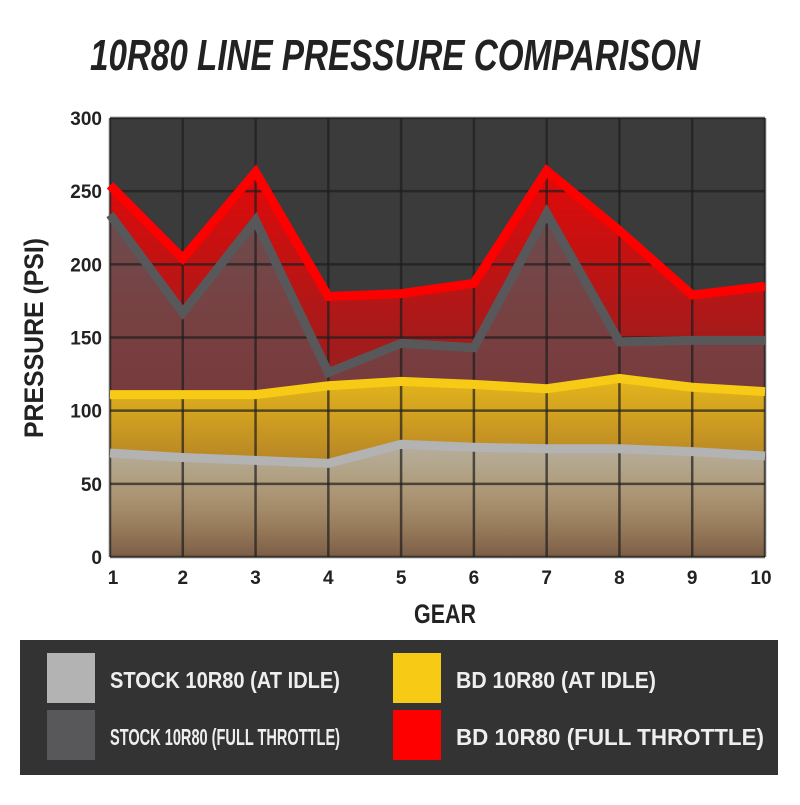 Image resolution: width=800 pixels, height=805 pixels. I want to click on y-tick-label: 50, so click(91, 485).